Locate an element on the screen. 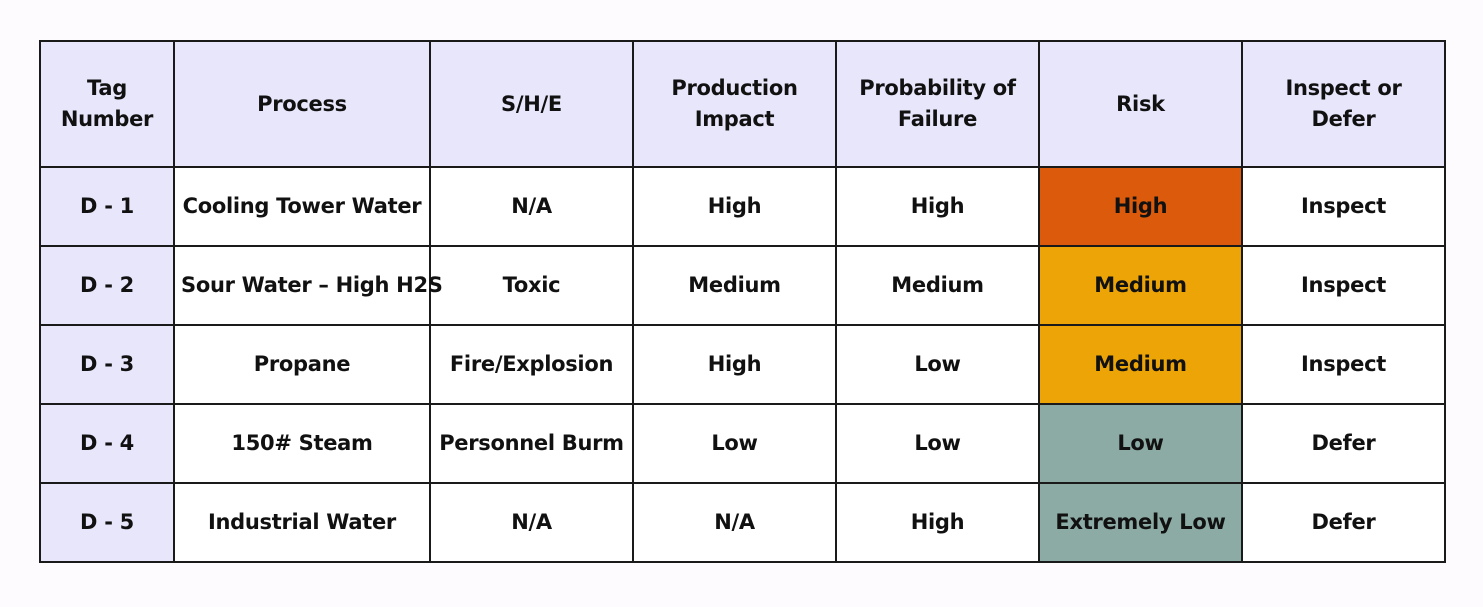 The image size is (1483, 607). she-cell: Personnel Burm is located at coordinates (531, 443).